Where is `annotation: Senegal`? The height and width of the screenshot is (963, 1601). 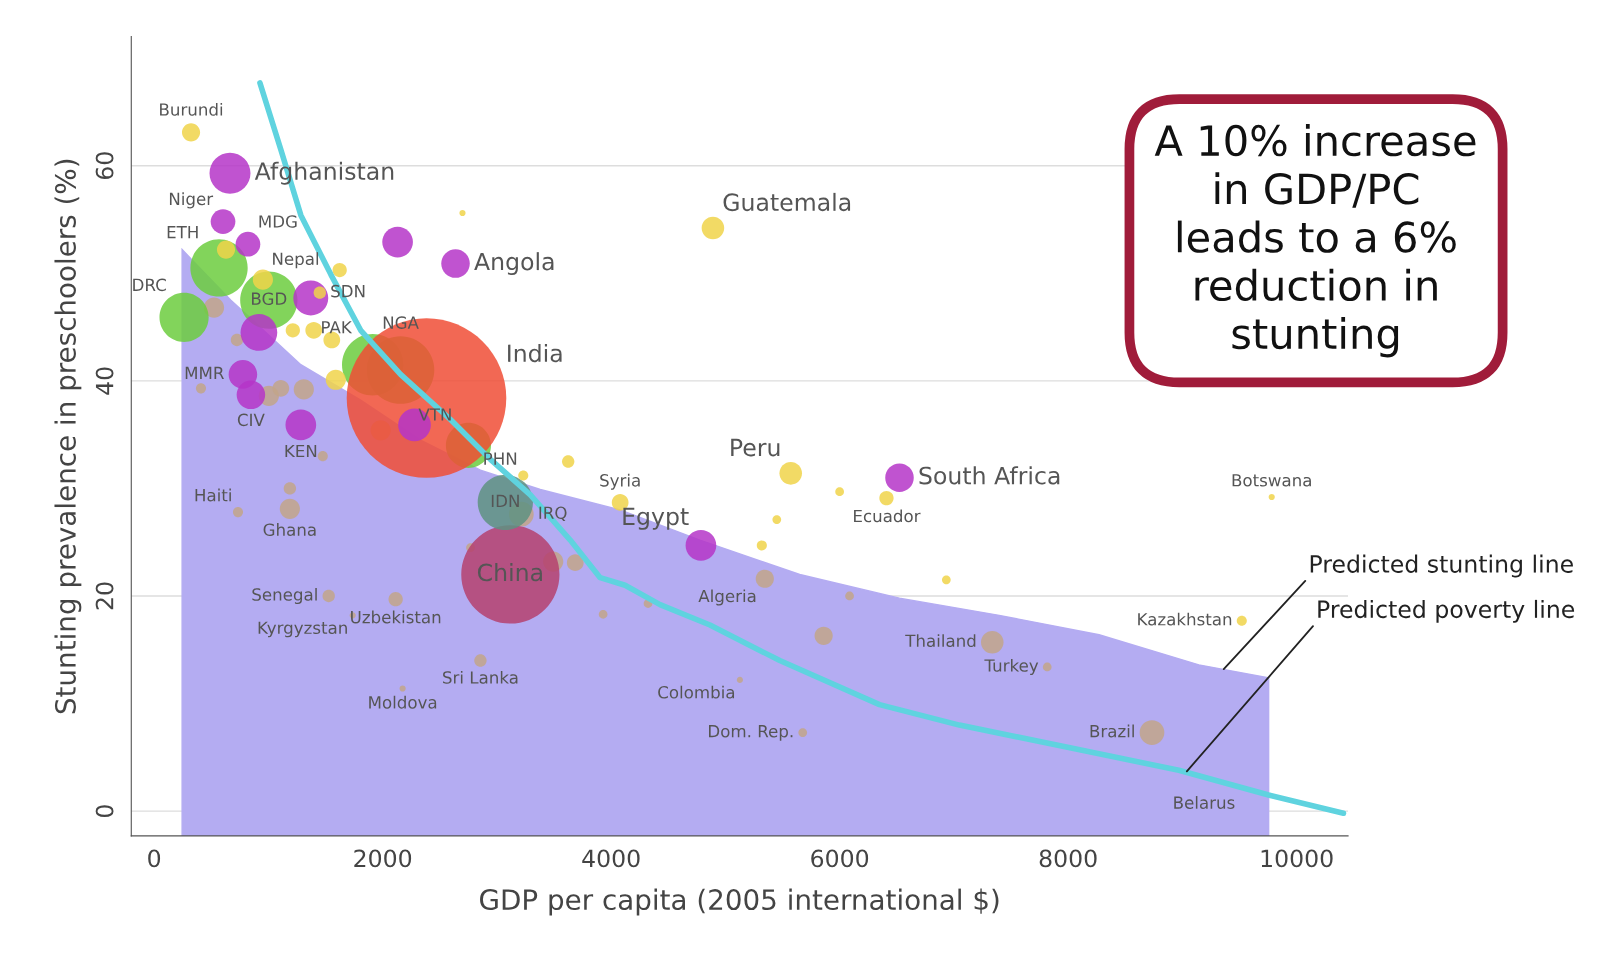
annotation: Senegal is located at coordinates (284, 596).